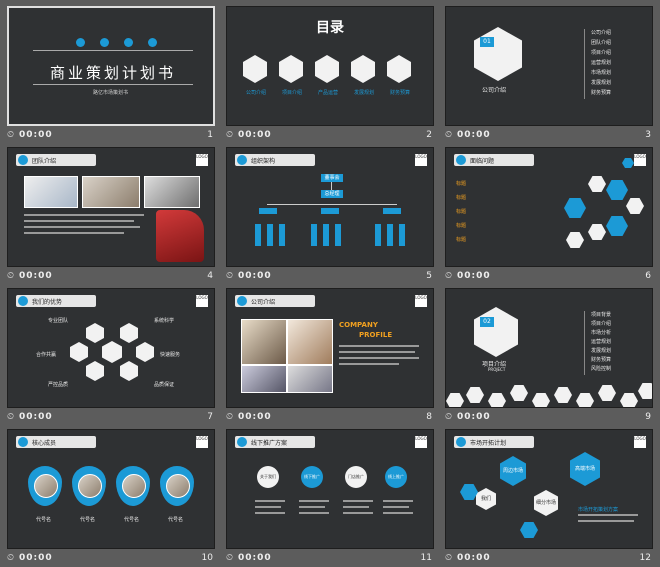 This screenshot has height=567, width=660. Describe the element at coordinates (111, 489) in the screenshot. I see `slide-canvas: 核心成员 LOGO 代号名 代号名 代号名 代号名` at that location.